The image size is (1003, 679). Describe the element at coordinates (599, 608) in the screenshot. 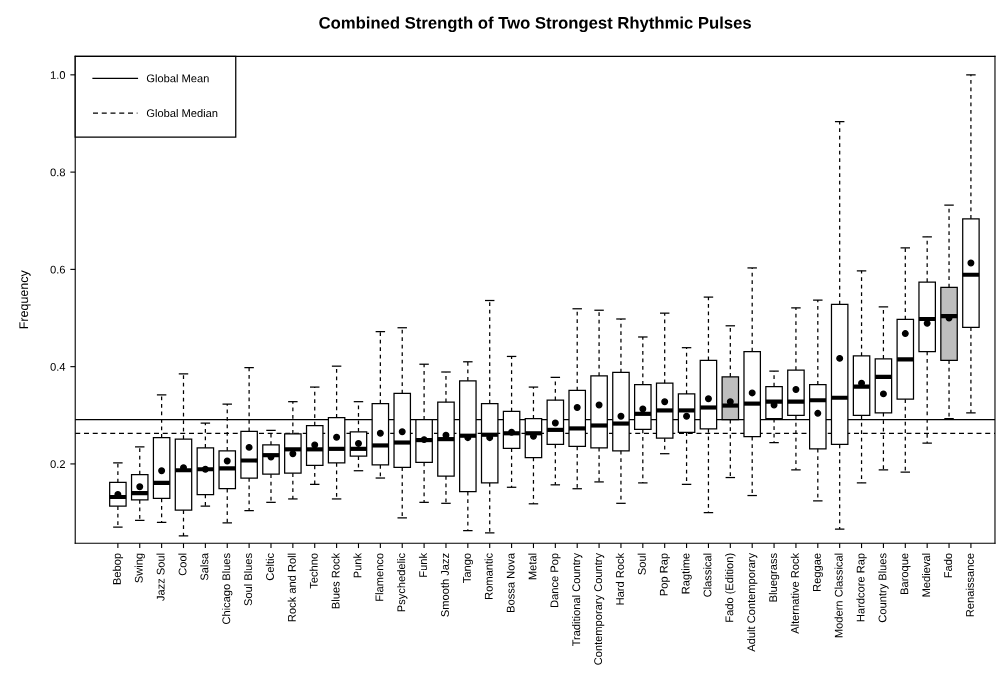

I see `x-tick-label: Contemporary Country` at that location.